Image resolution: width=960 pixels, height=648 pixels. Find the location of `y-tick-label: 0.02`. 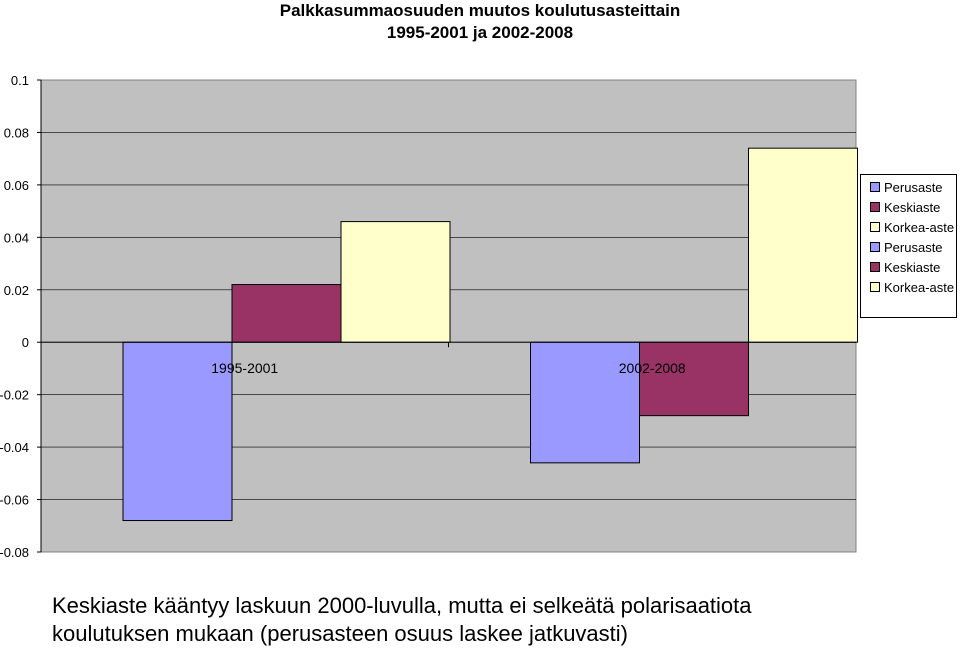

y-tick-label: 0.02 is located at coordinates (16, 290).